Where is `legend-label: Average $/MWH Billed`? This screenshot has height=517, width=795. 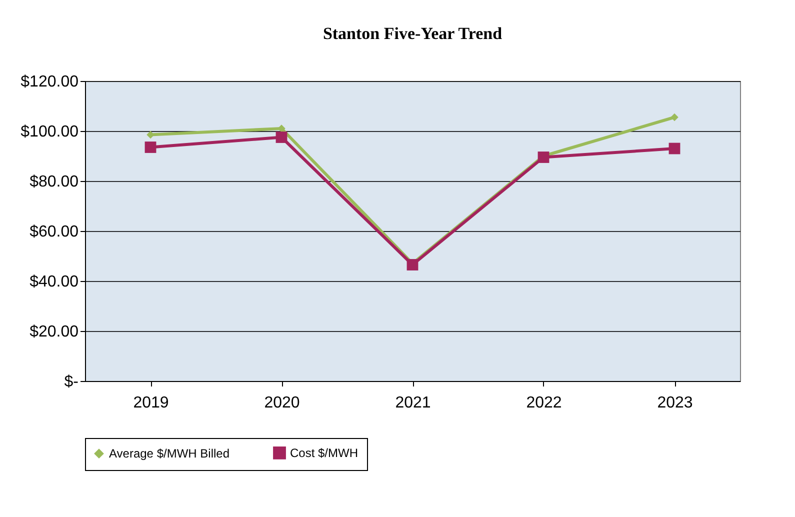
legend-label: Average $/MWH Billed is located at coordinates (169, 453).